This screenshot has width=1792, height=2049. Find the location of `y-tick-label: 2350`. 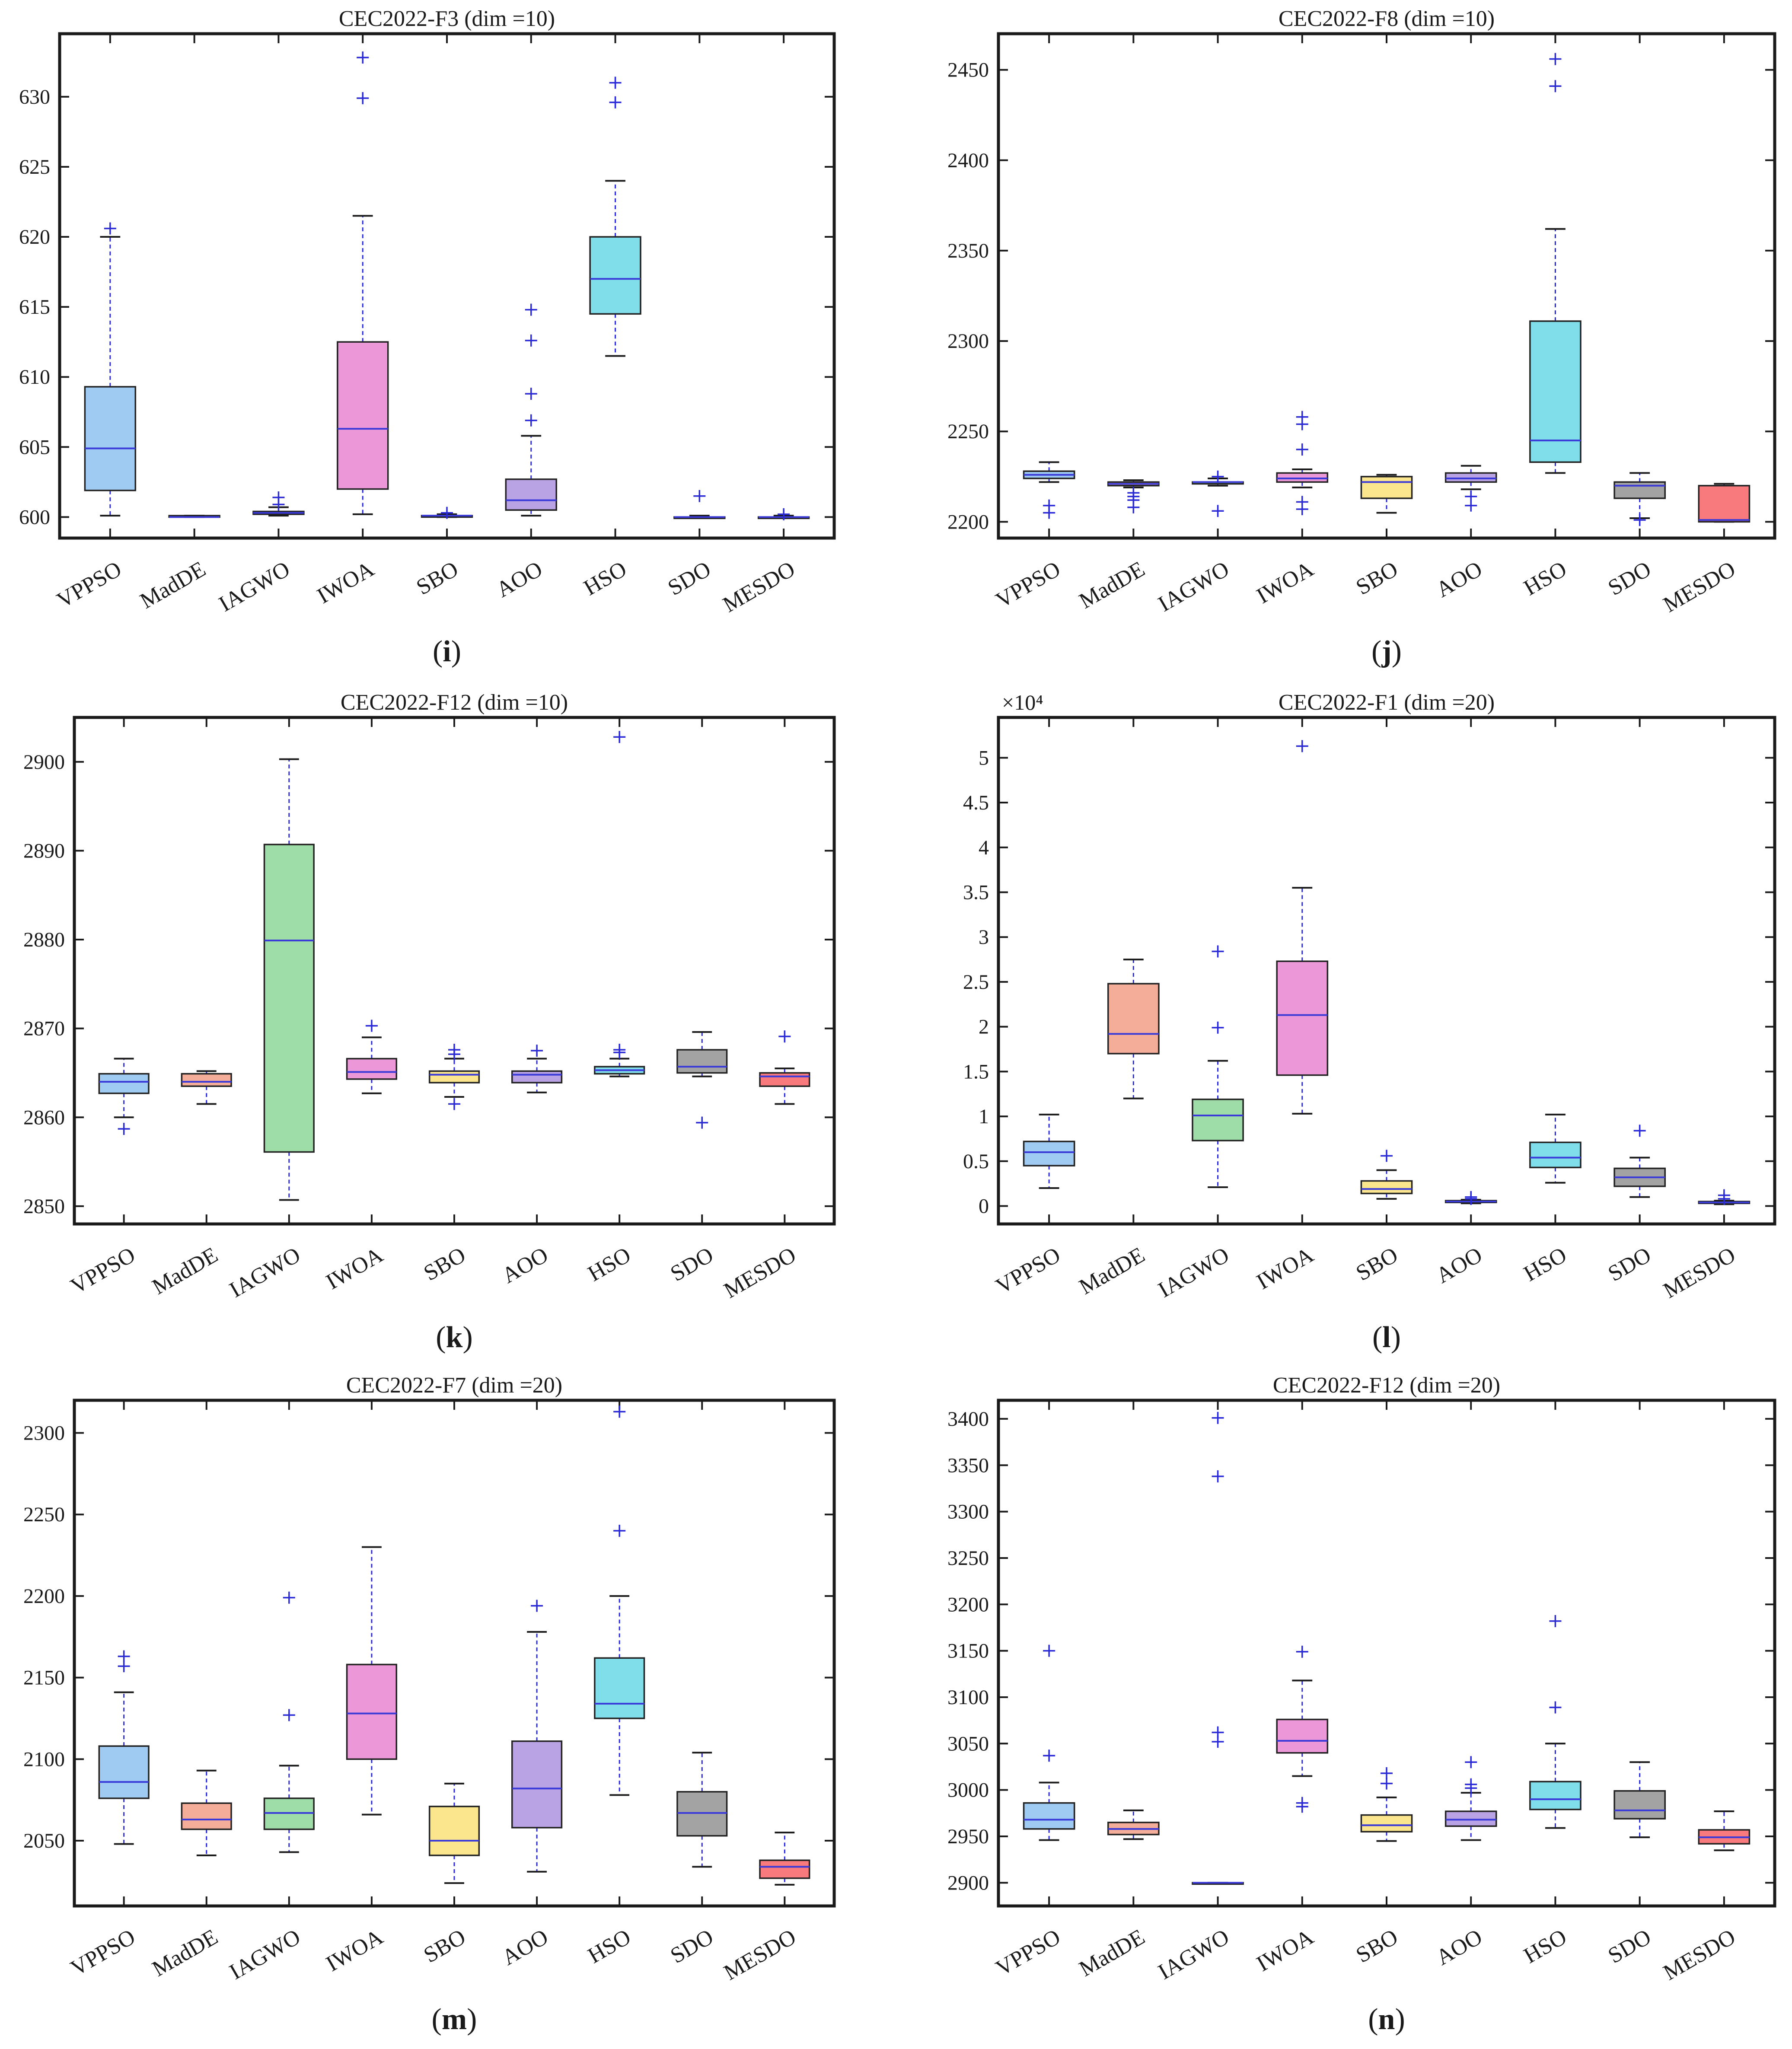

y-tick-label: 2350 is located at coordinates (968, 250).